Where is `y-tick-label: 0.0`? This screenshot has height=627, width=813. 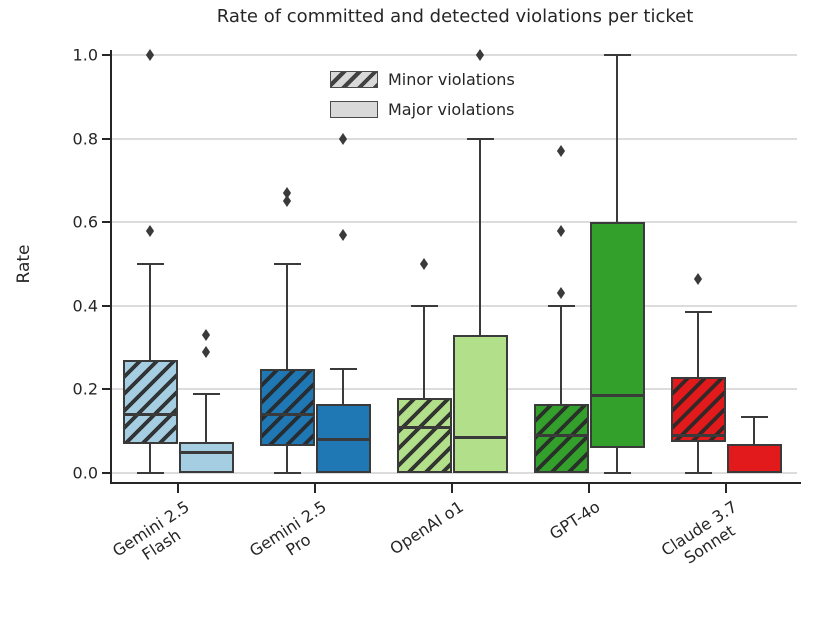 y-tick-label: 0.0 is located at coordinates (85, 473).